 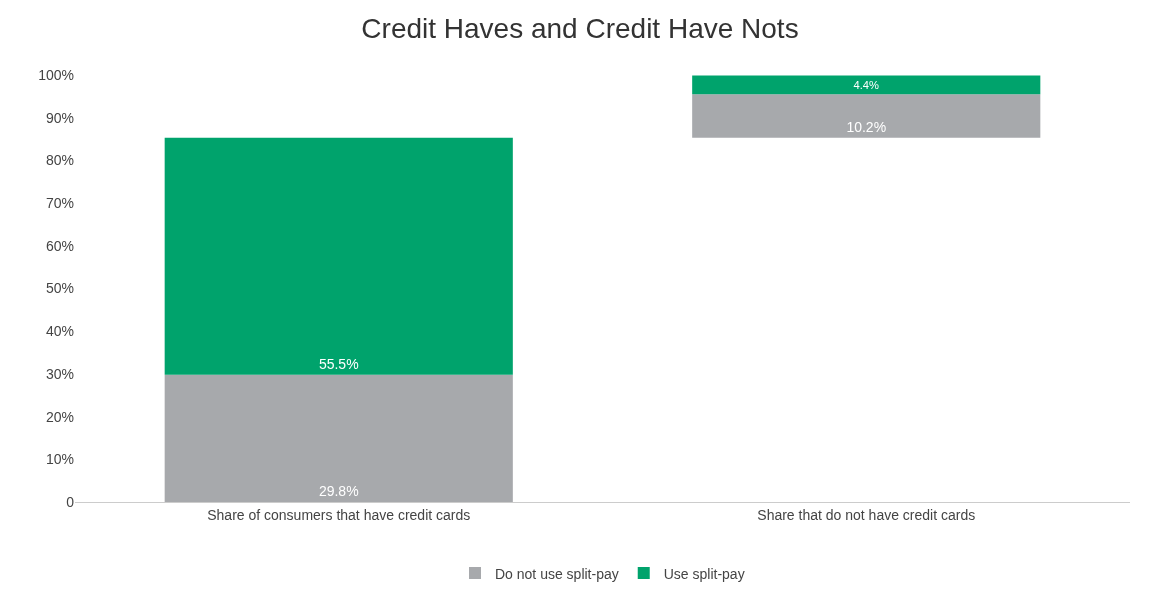 I want to click on data-label: 10.2%, so click(x=866, y=126).